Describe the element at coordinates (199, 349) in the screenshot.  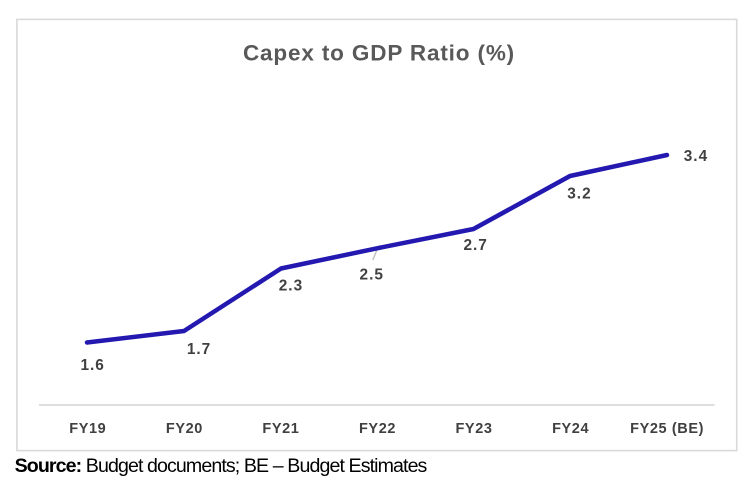
I see `svg-text: 1.7` at that location.